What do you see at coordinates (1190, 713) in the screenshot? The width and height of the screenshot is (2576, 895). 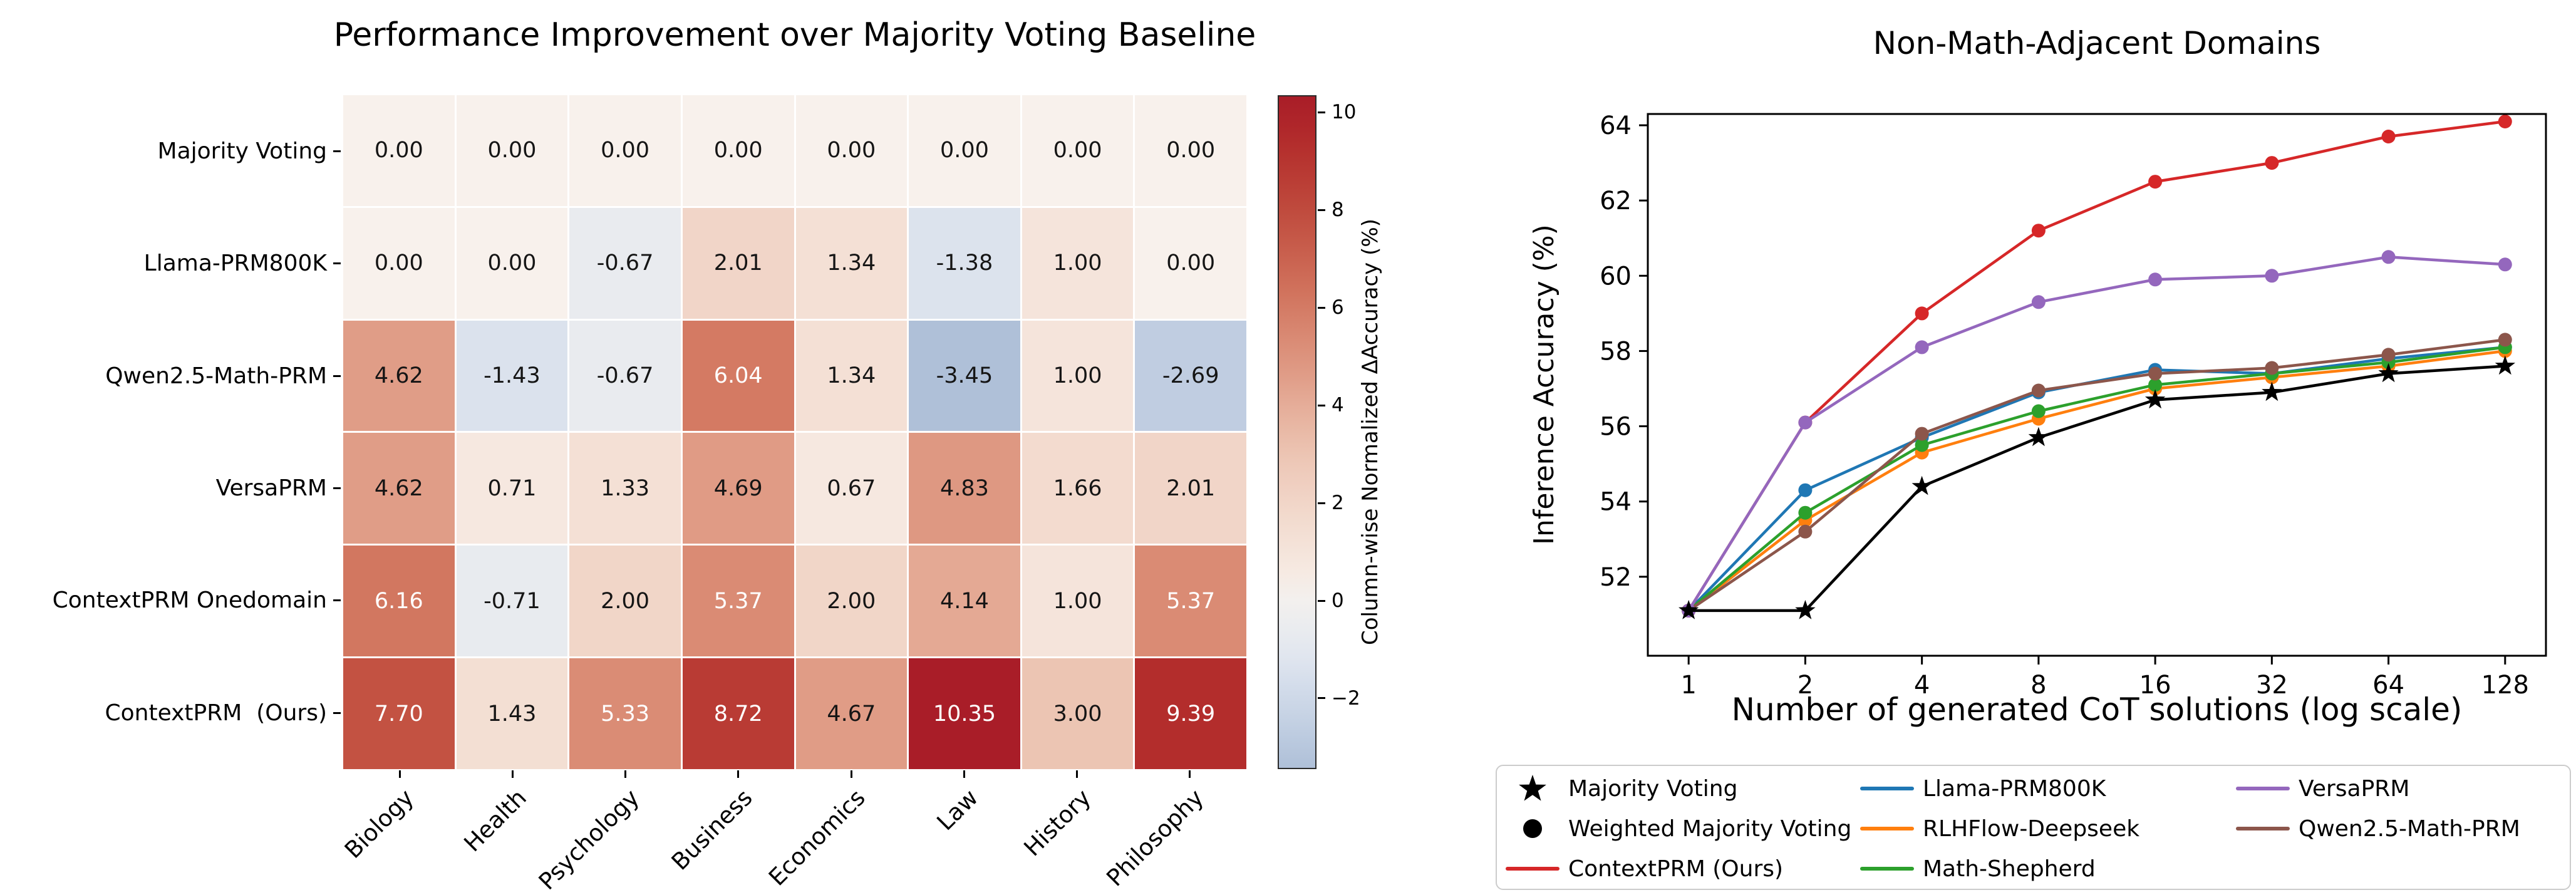 I see `heatmap-cell: 9.39` at bounding box center [1190, 713].